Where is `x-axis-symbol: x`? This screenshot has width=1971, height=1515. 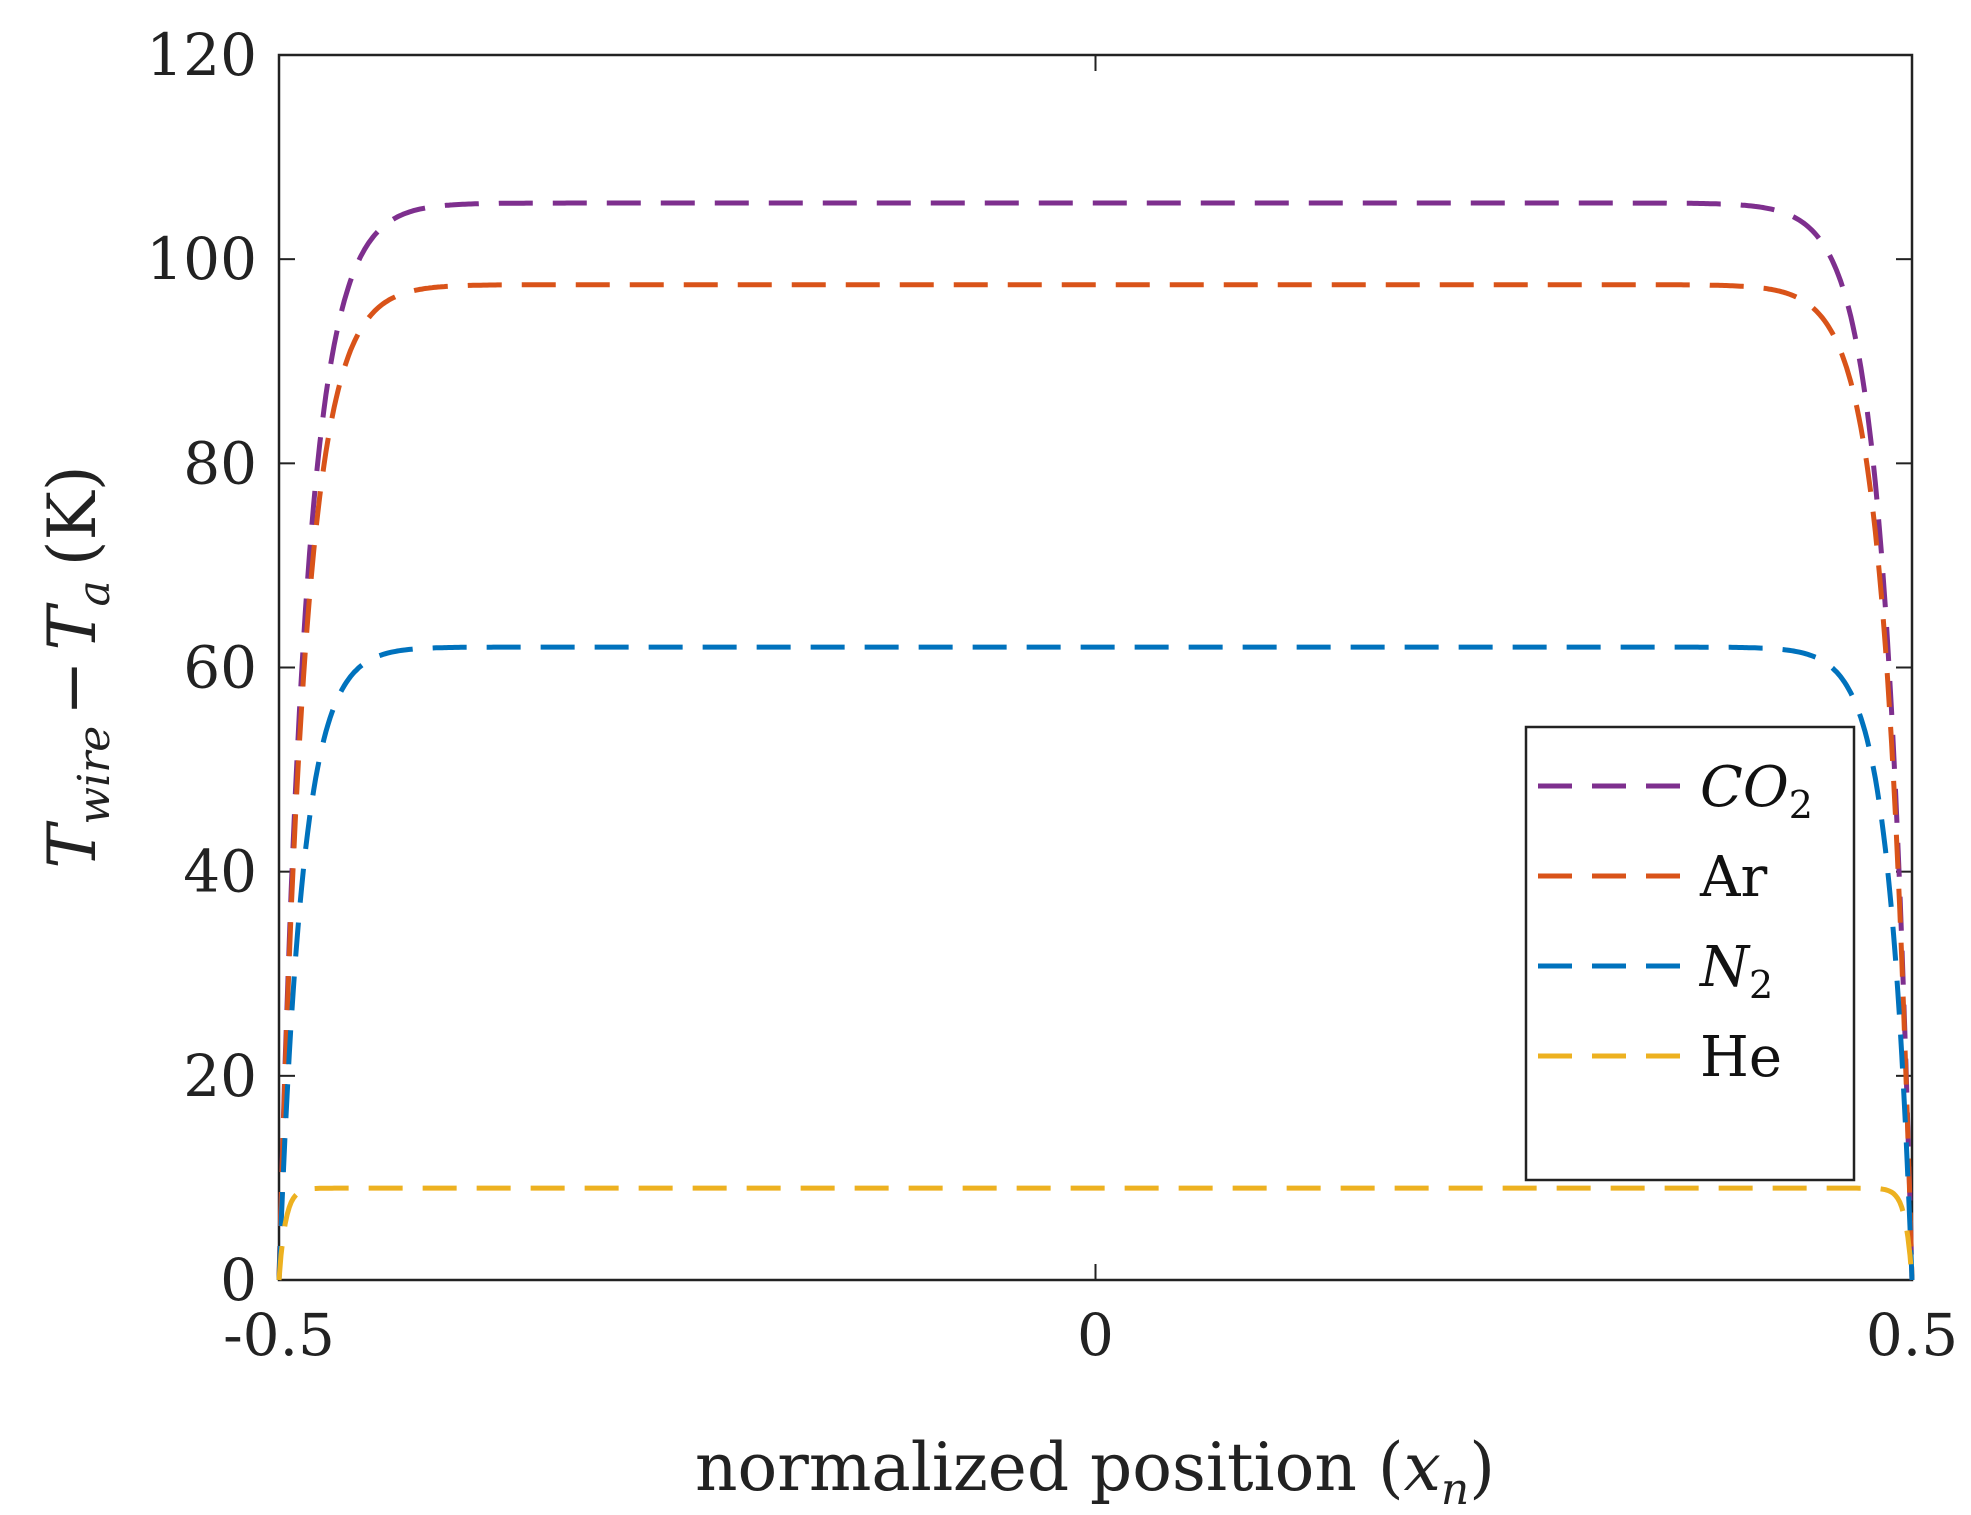
x-axis-symbol: x is located at coordinates (1422, 1467).